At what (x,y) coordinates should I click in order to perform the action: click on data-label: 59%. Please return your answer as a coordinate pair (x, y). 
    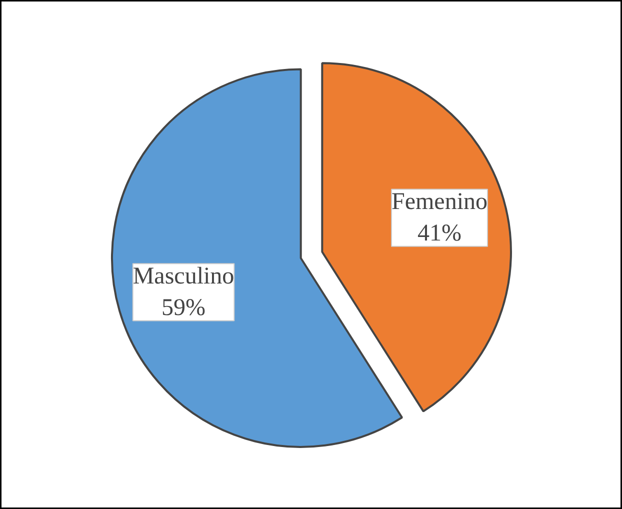
    Looking at the image, I should click on (184, 307).